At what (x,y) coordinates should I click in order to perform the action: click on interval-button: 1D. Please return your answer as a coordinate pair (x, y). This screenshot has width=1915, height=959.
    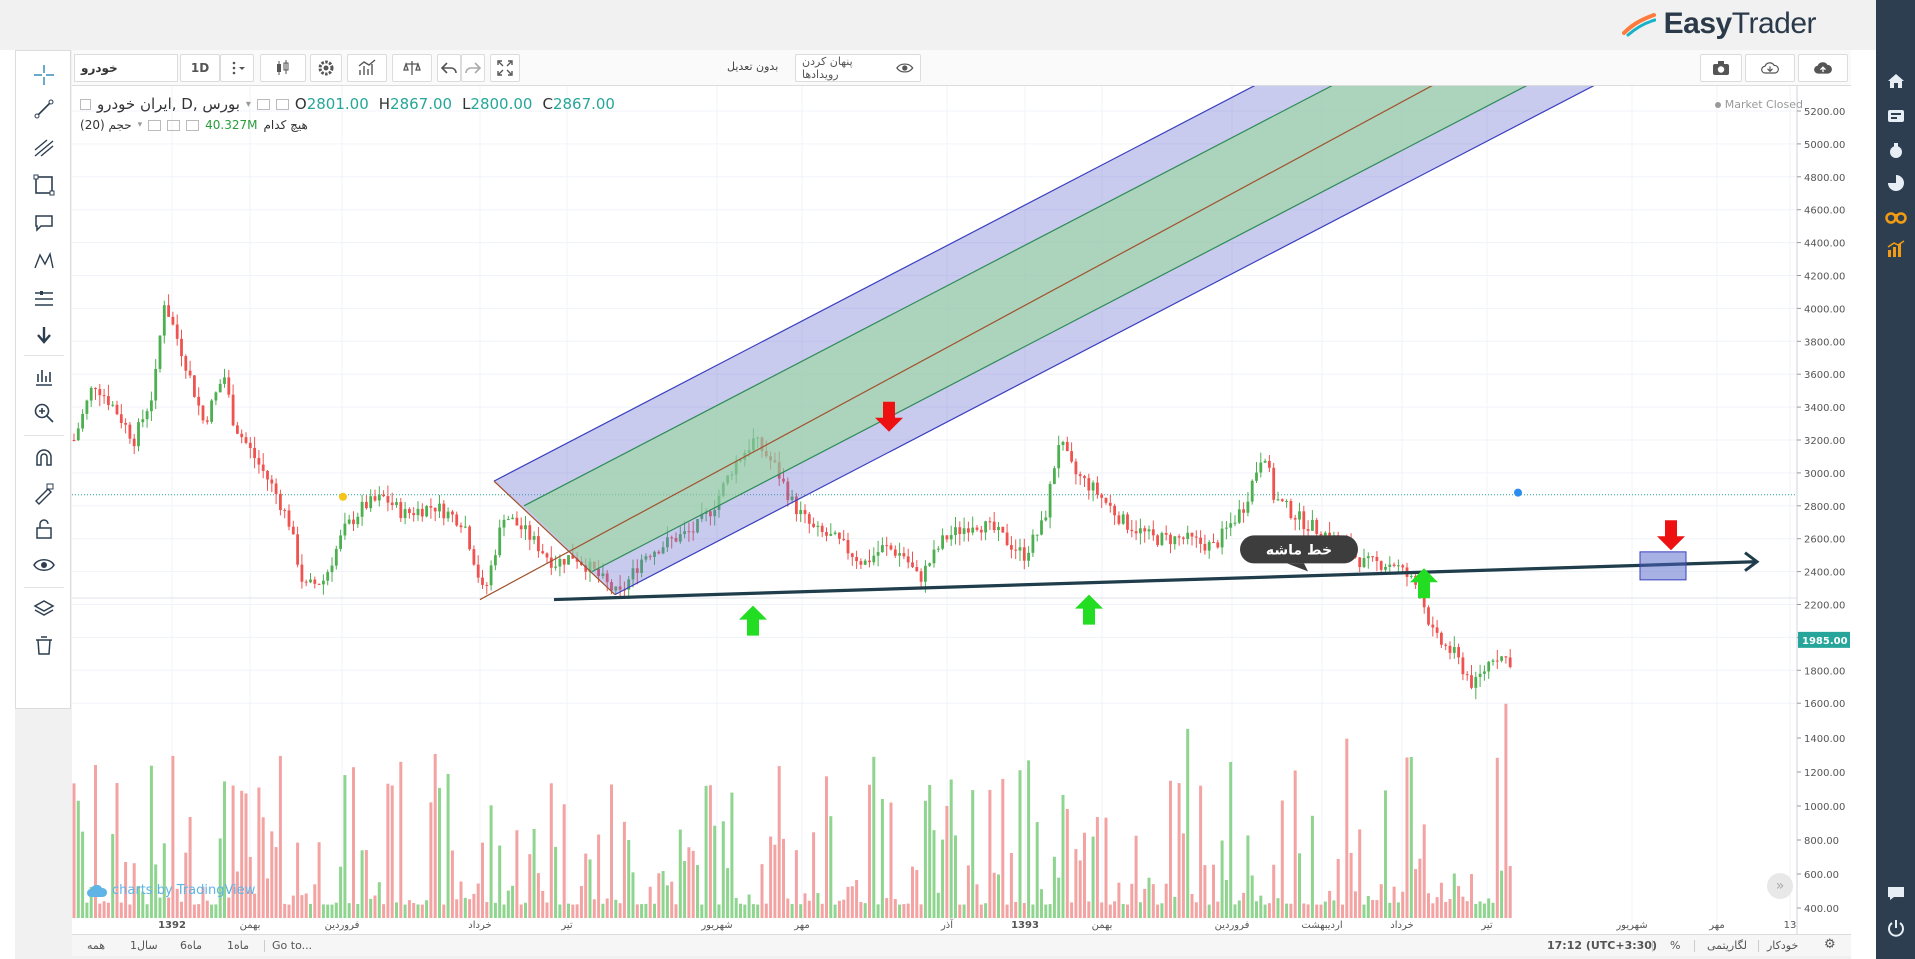
    Looking at the image, I should click on (200, 68).